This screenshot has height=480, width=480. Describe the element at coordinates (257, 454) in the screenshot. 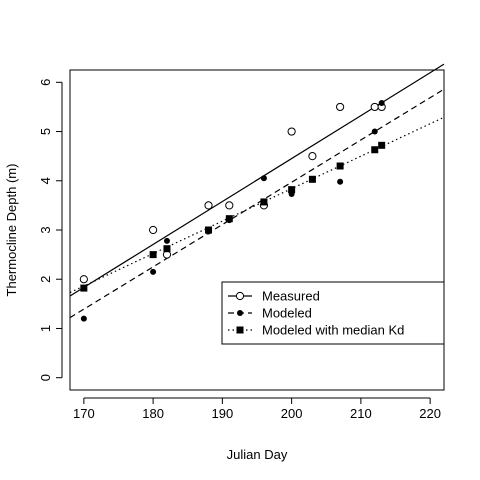

I see `x-axis-title: Julian Day` at that location.